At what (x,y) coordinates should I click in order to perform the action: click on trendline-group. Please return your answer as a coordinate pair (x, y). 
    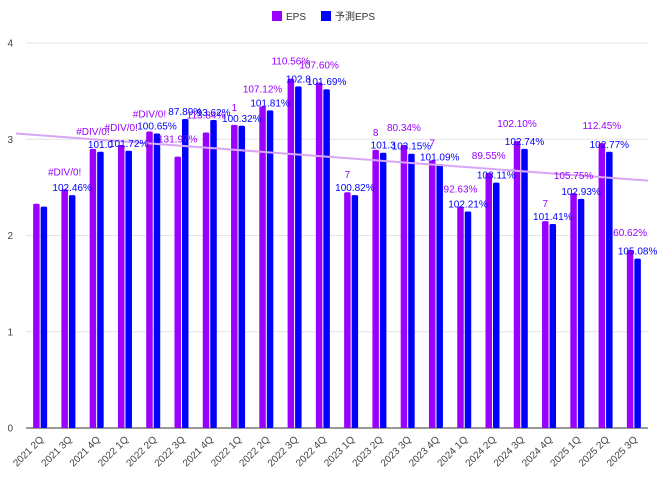
    Looking at the image, I should click on (332, 157).